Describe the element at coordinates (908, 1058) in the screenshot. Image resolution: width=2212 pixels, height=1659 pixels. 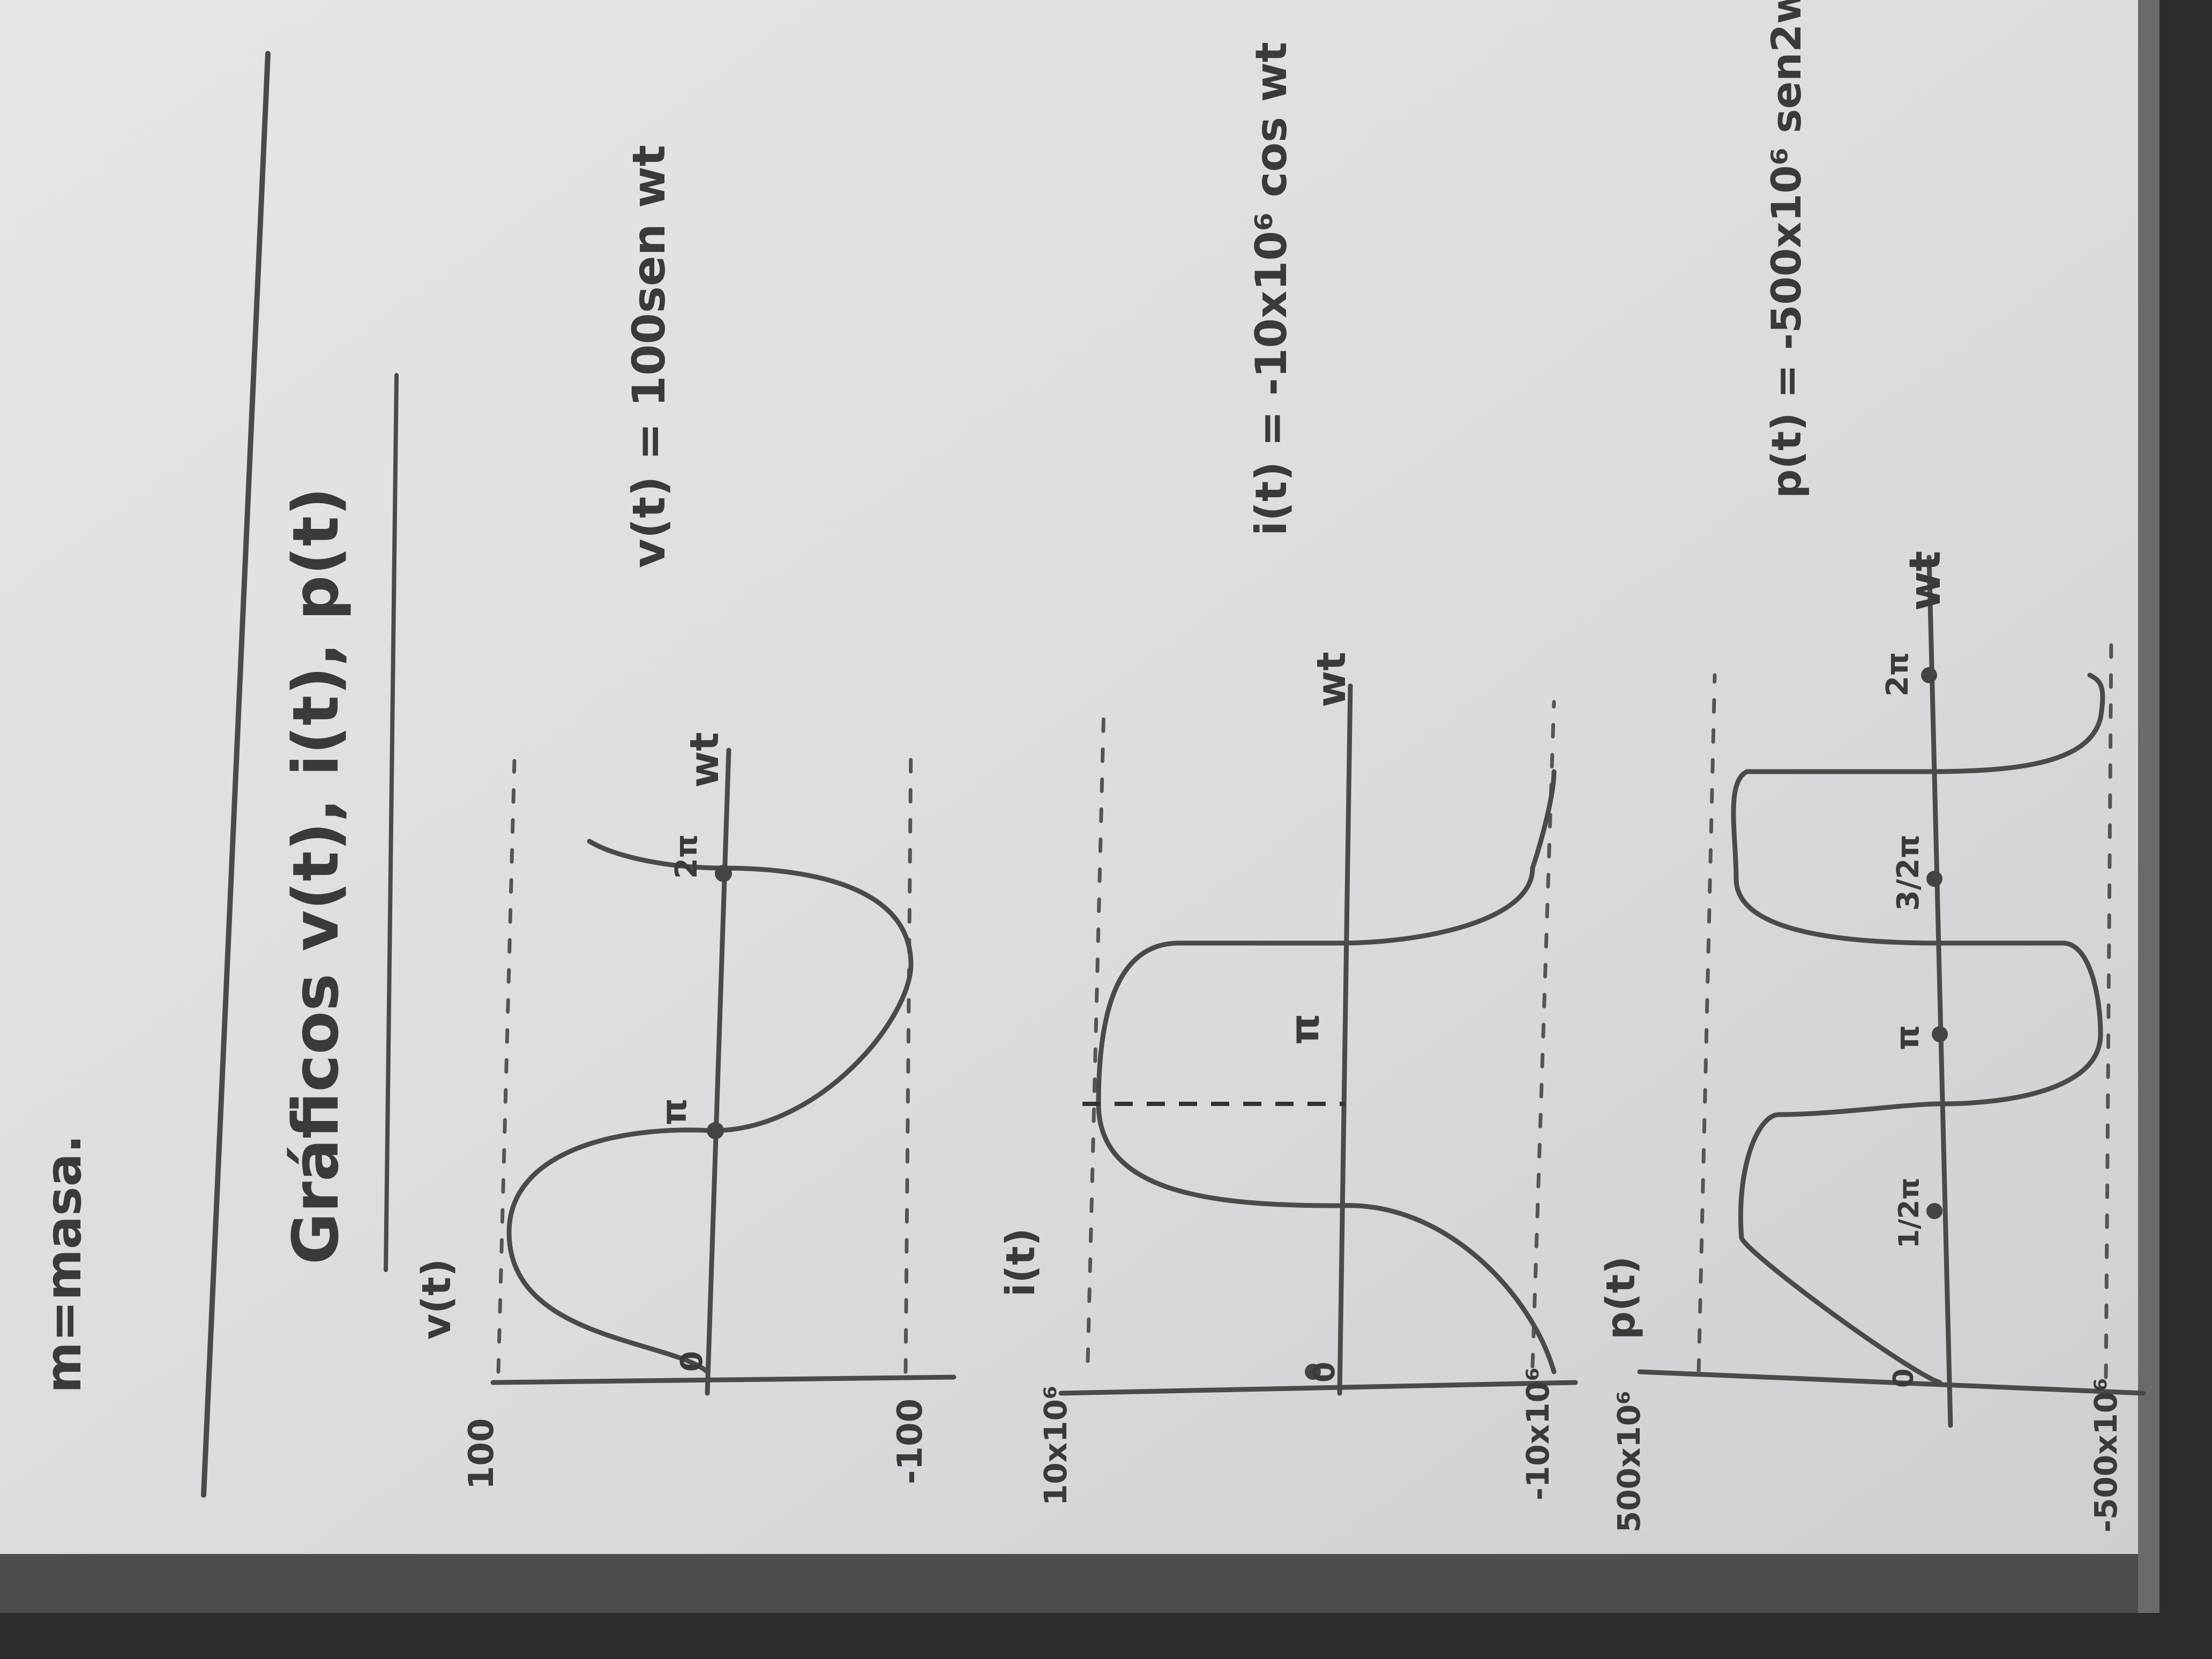
I see `v-min-dash` at that location.